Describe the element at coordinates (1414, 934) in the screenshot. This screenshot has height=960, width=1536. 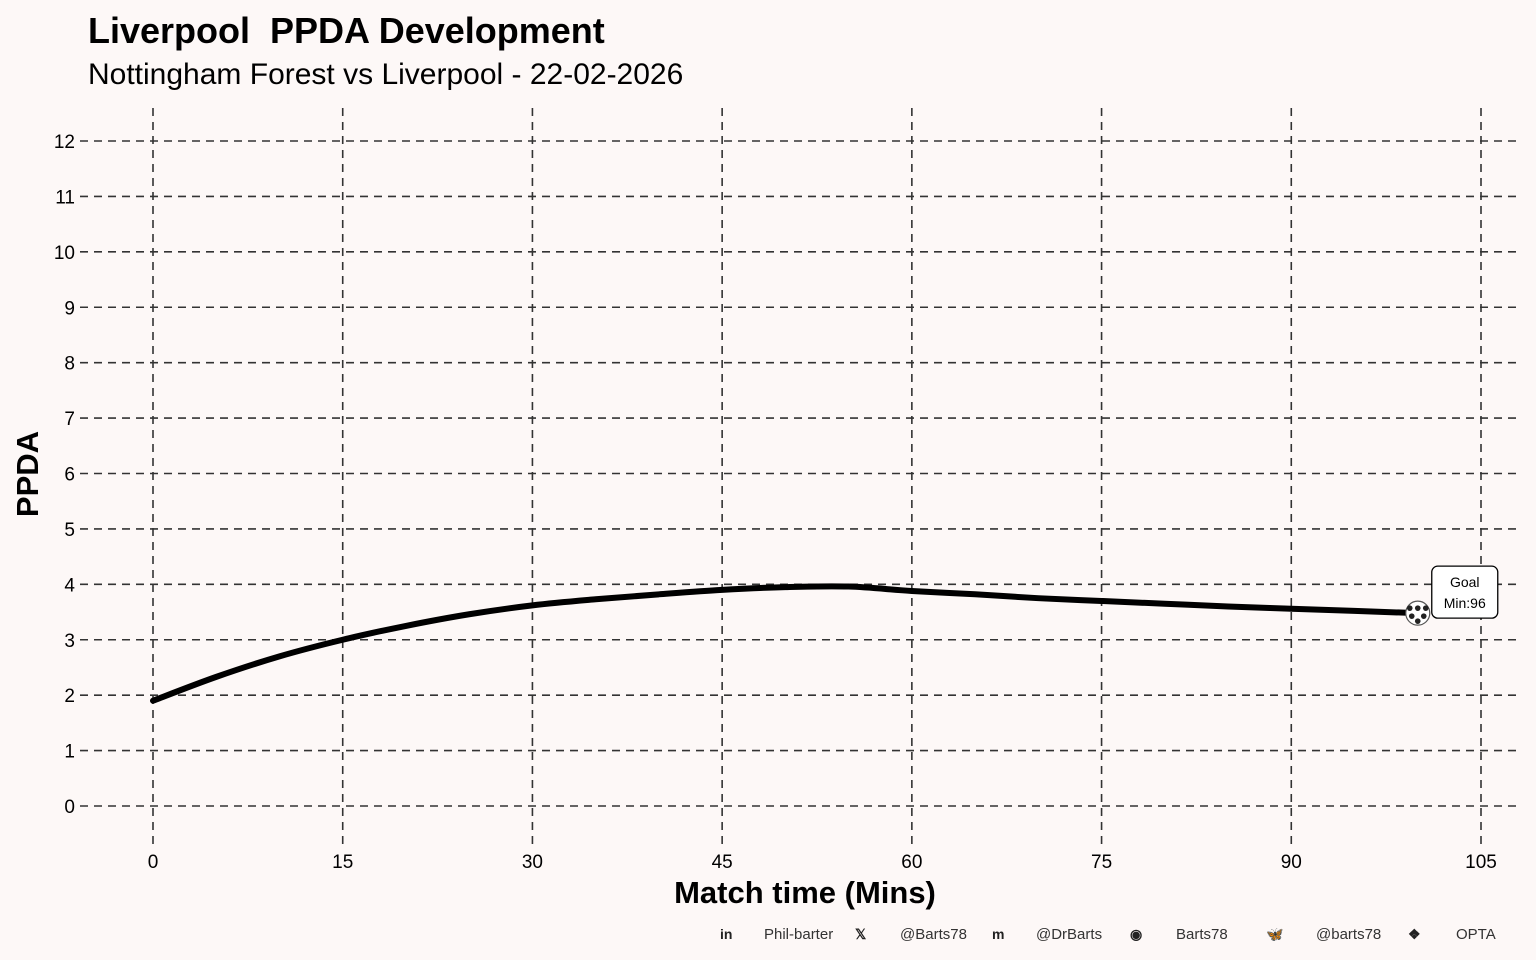
I see `dropbox-icon: ❖` at that location.